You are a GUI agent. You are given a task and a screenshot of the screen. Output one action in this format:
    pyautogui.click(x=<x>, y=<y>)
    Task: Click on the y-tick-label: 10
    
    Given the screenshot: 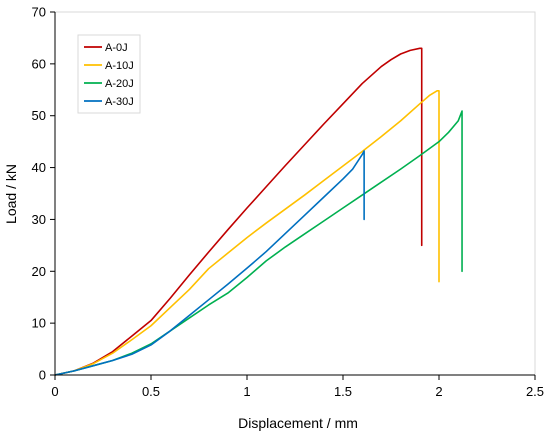 What is the action you would take?
    pyautogui.click(x=39, y=323)
    